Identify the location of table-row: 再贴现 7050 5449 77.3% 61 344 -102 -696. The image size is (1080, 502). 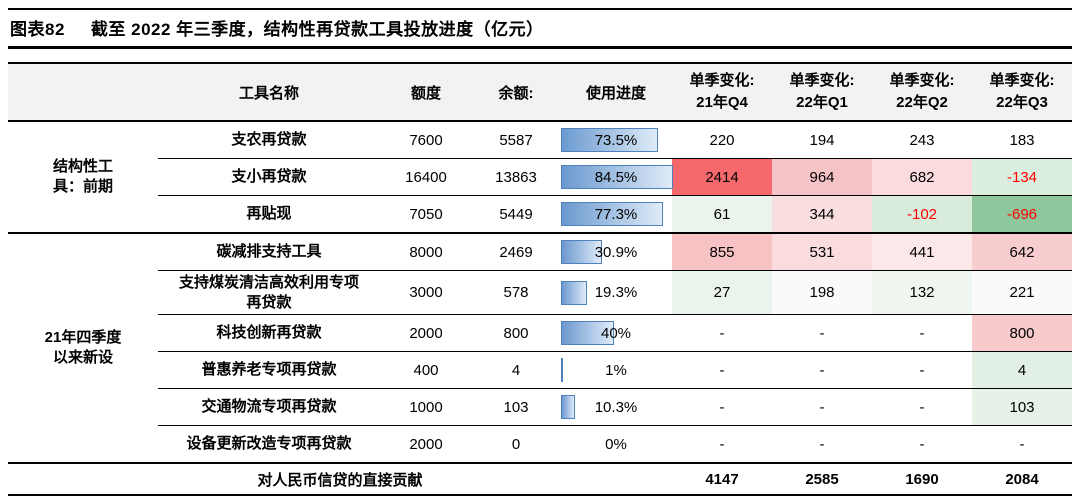
(540, 214).